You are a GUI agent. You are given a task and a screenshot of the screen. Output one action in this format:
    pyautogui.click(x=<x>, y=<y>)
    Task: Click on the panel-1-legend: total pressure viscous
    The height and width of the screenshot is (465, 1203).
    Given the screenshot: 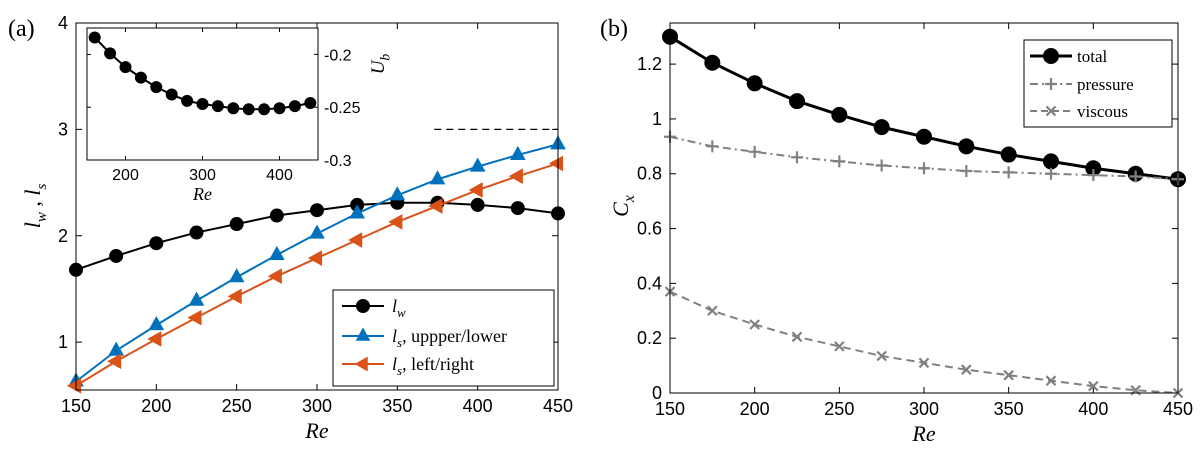 What is the action you would take?
    pyautogui.click(x=1098, y=83)
    